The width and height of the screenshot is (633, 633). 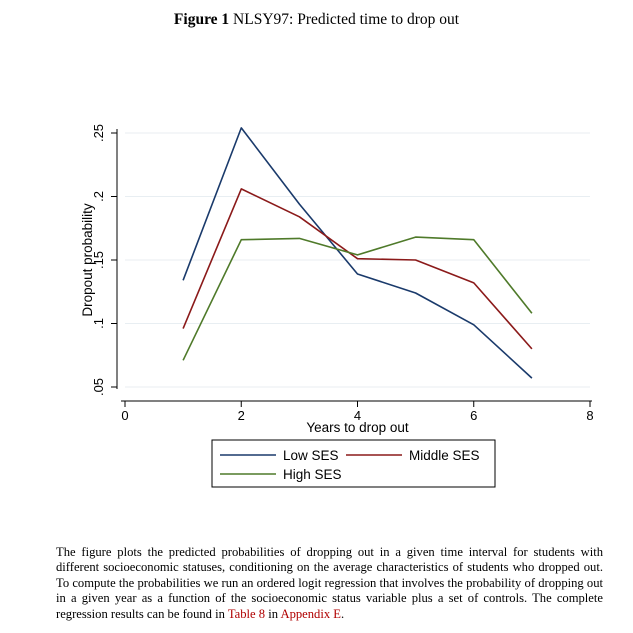 I want to click on x-tick-label: 8, so click(x=589, y=415).